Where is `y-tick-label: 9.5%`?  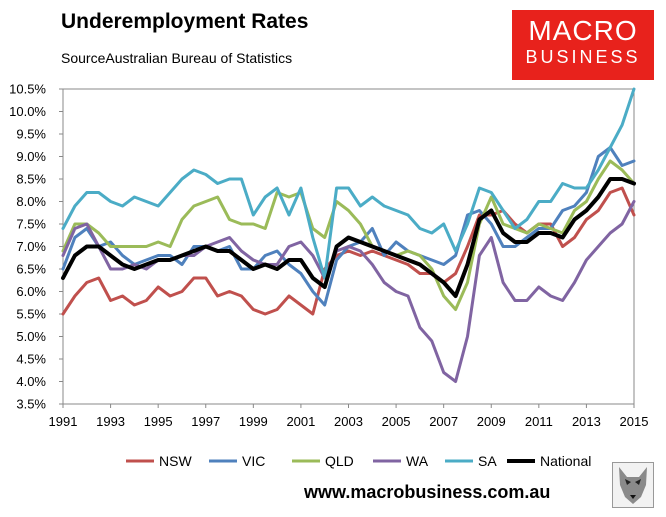 y-tick-label: 9.5% is located at coordinates (31, 134).